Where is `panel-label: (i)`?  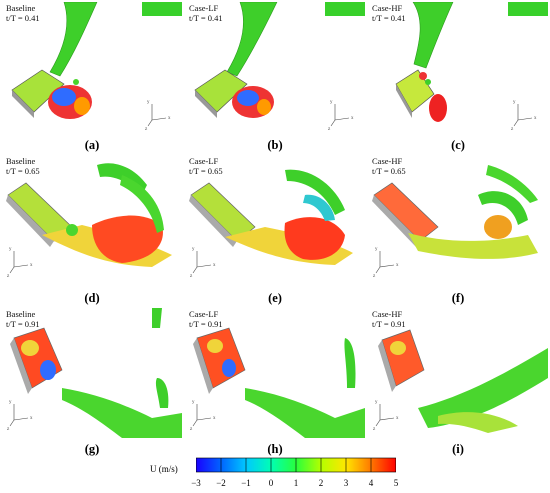
panel-label: (i) is located at coordinates (458, 449).